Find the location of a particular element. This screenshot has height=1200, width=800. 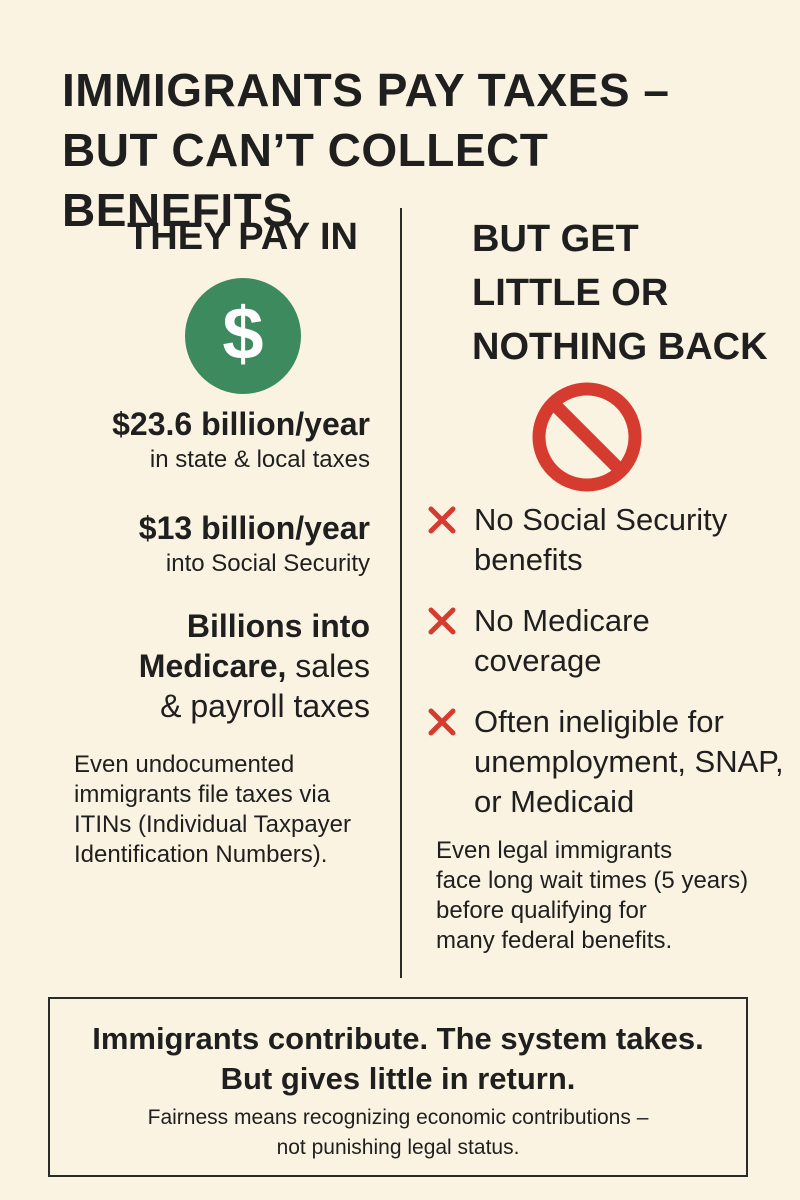

stat3-line-3: & payroll taxes is located at coordinates (265, 706).